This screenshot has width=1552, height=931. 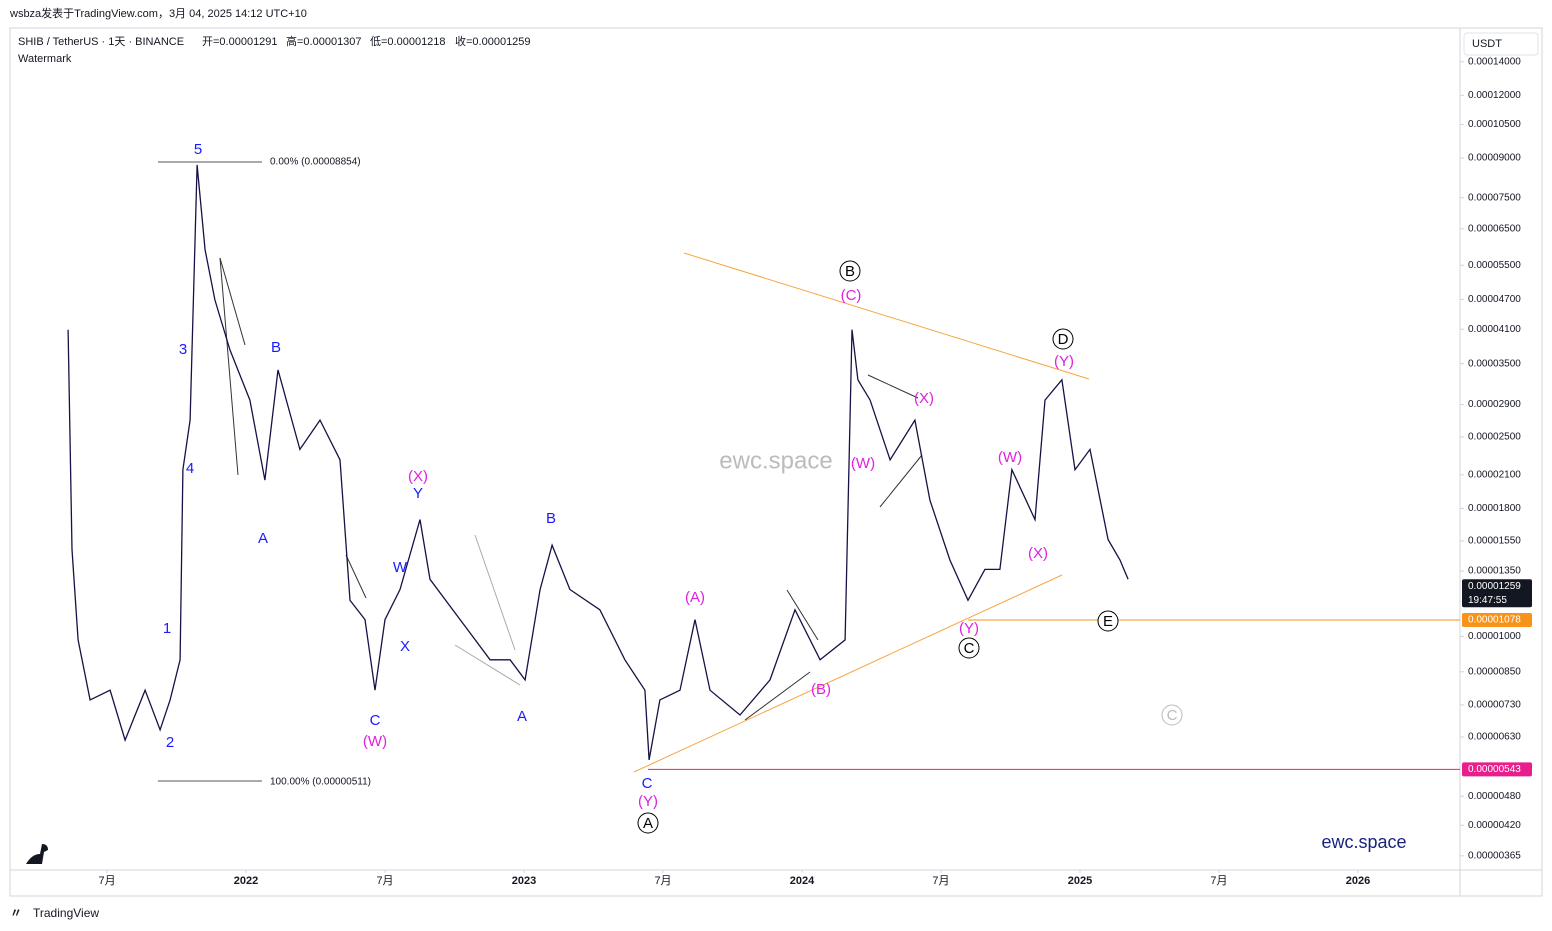 I want to click on x-tick-label: 2022, so click(x=246, y=881).